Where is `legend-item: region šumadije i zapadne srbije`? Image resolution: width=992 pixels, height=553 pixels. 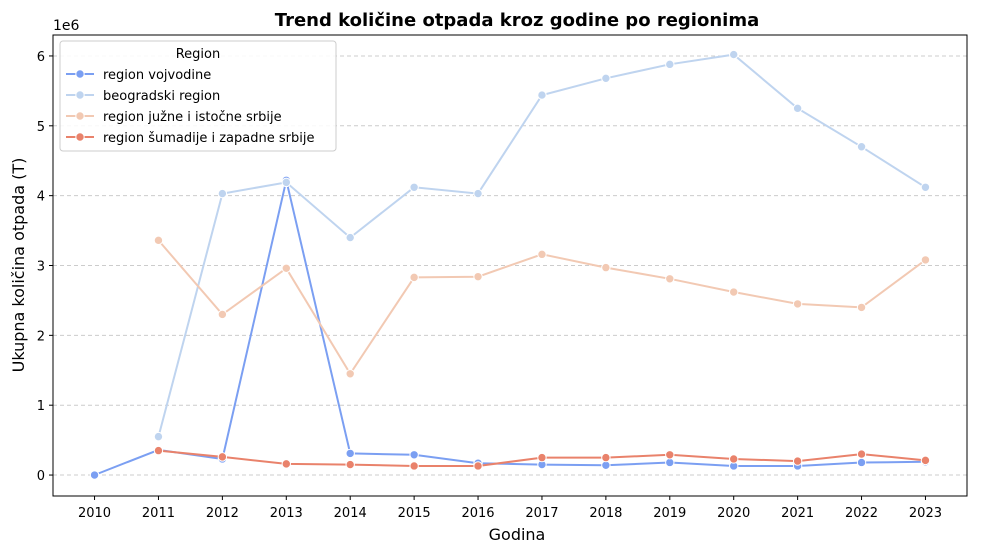 legend-item: region šumadije i zapadne srbije is located at coordinates (190, 138).